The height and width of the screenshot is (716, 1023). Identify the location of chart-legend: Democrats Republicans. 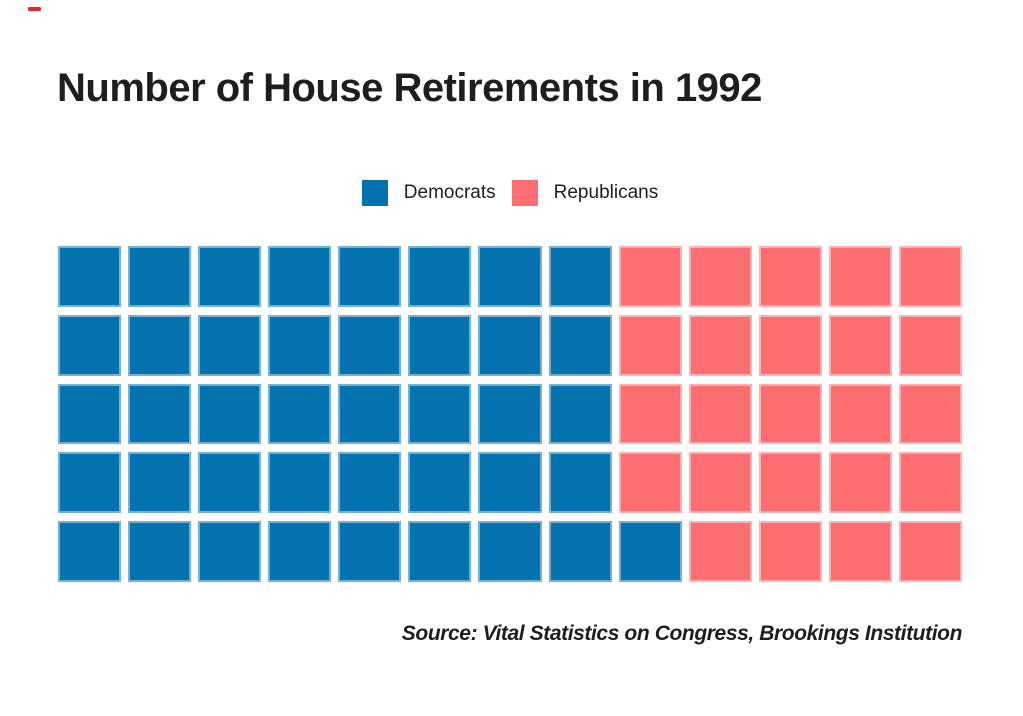
(510, 193).